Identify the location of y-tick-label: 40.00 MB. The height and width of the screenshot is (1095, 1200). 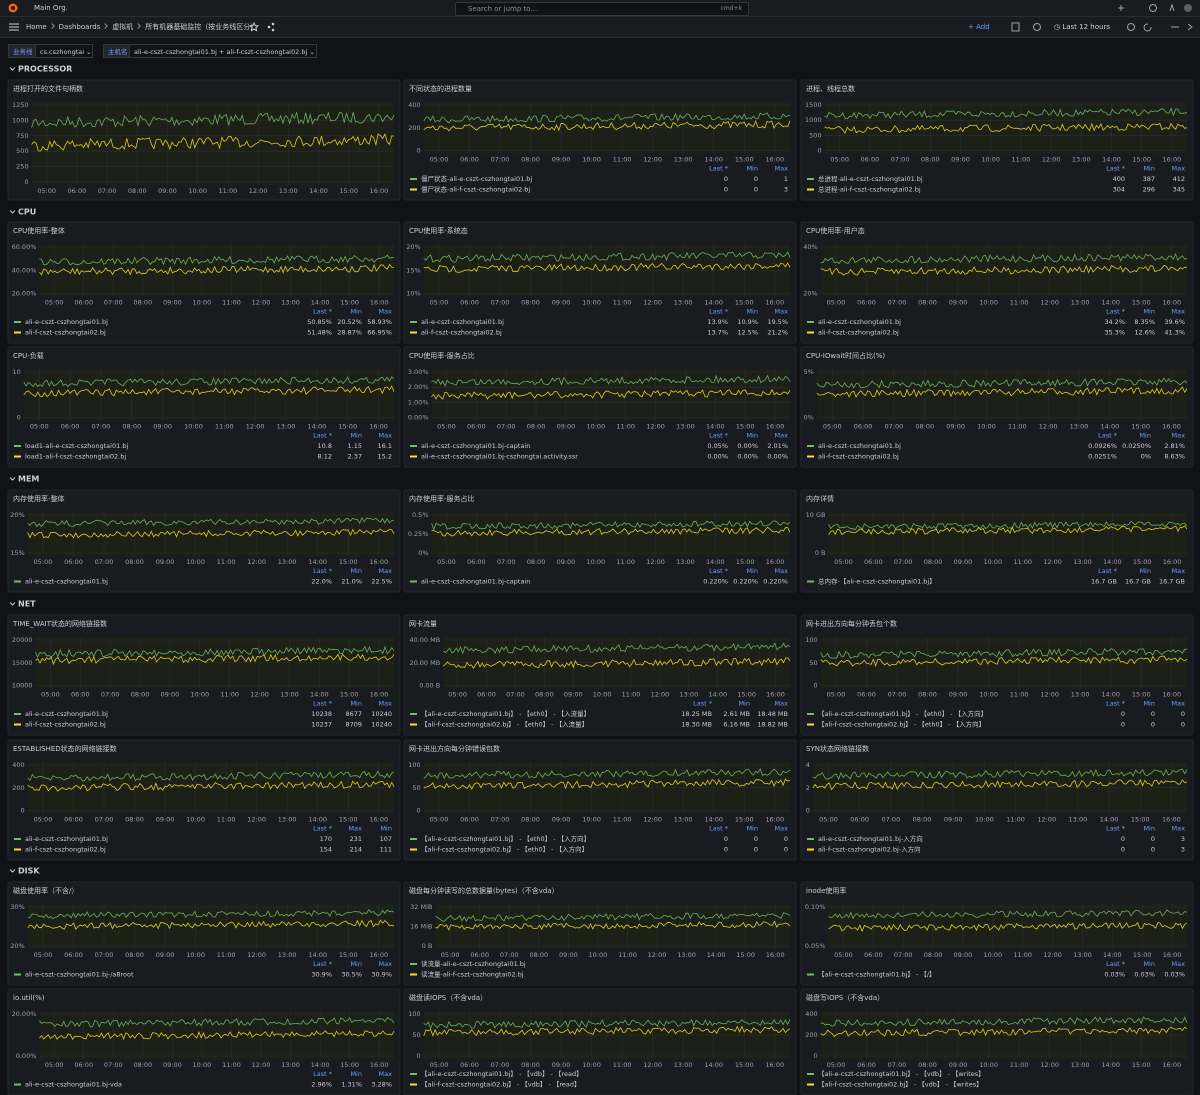
(424, 640).